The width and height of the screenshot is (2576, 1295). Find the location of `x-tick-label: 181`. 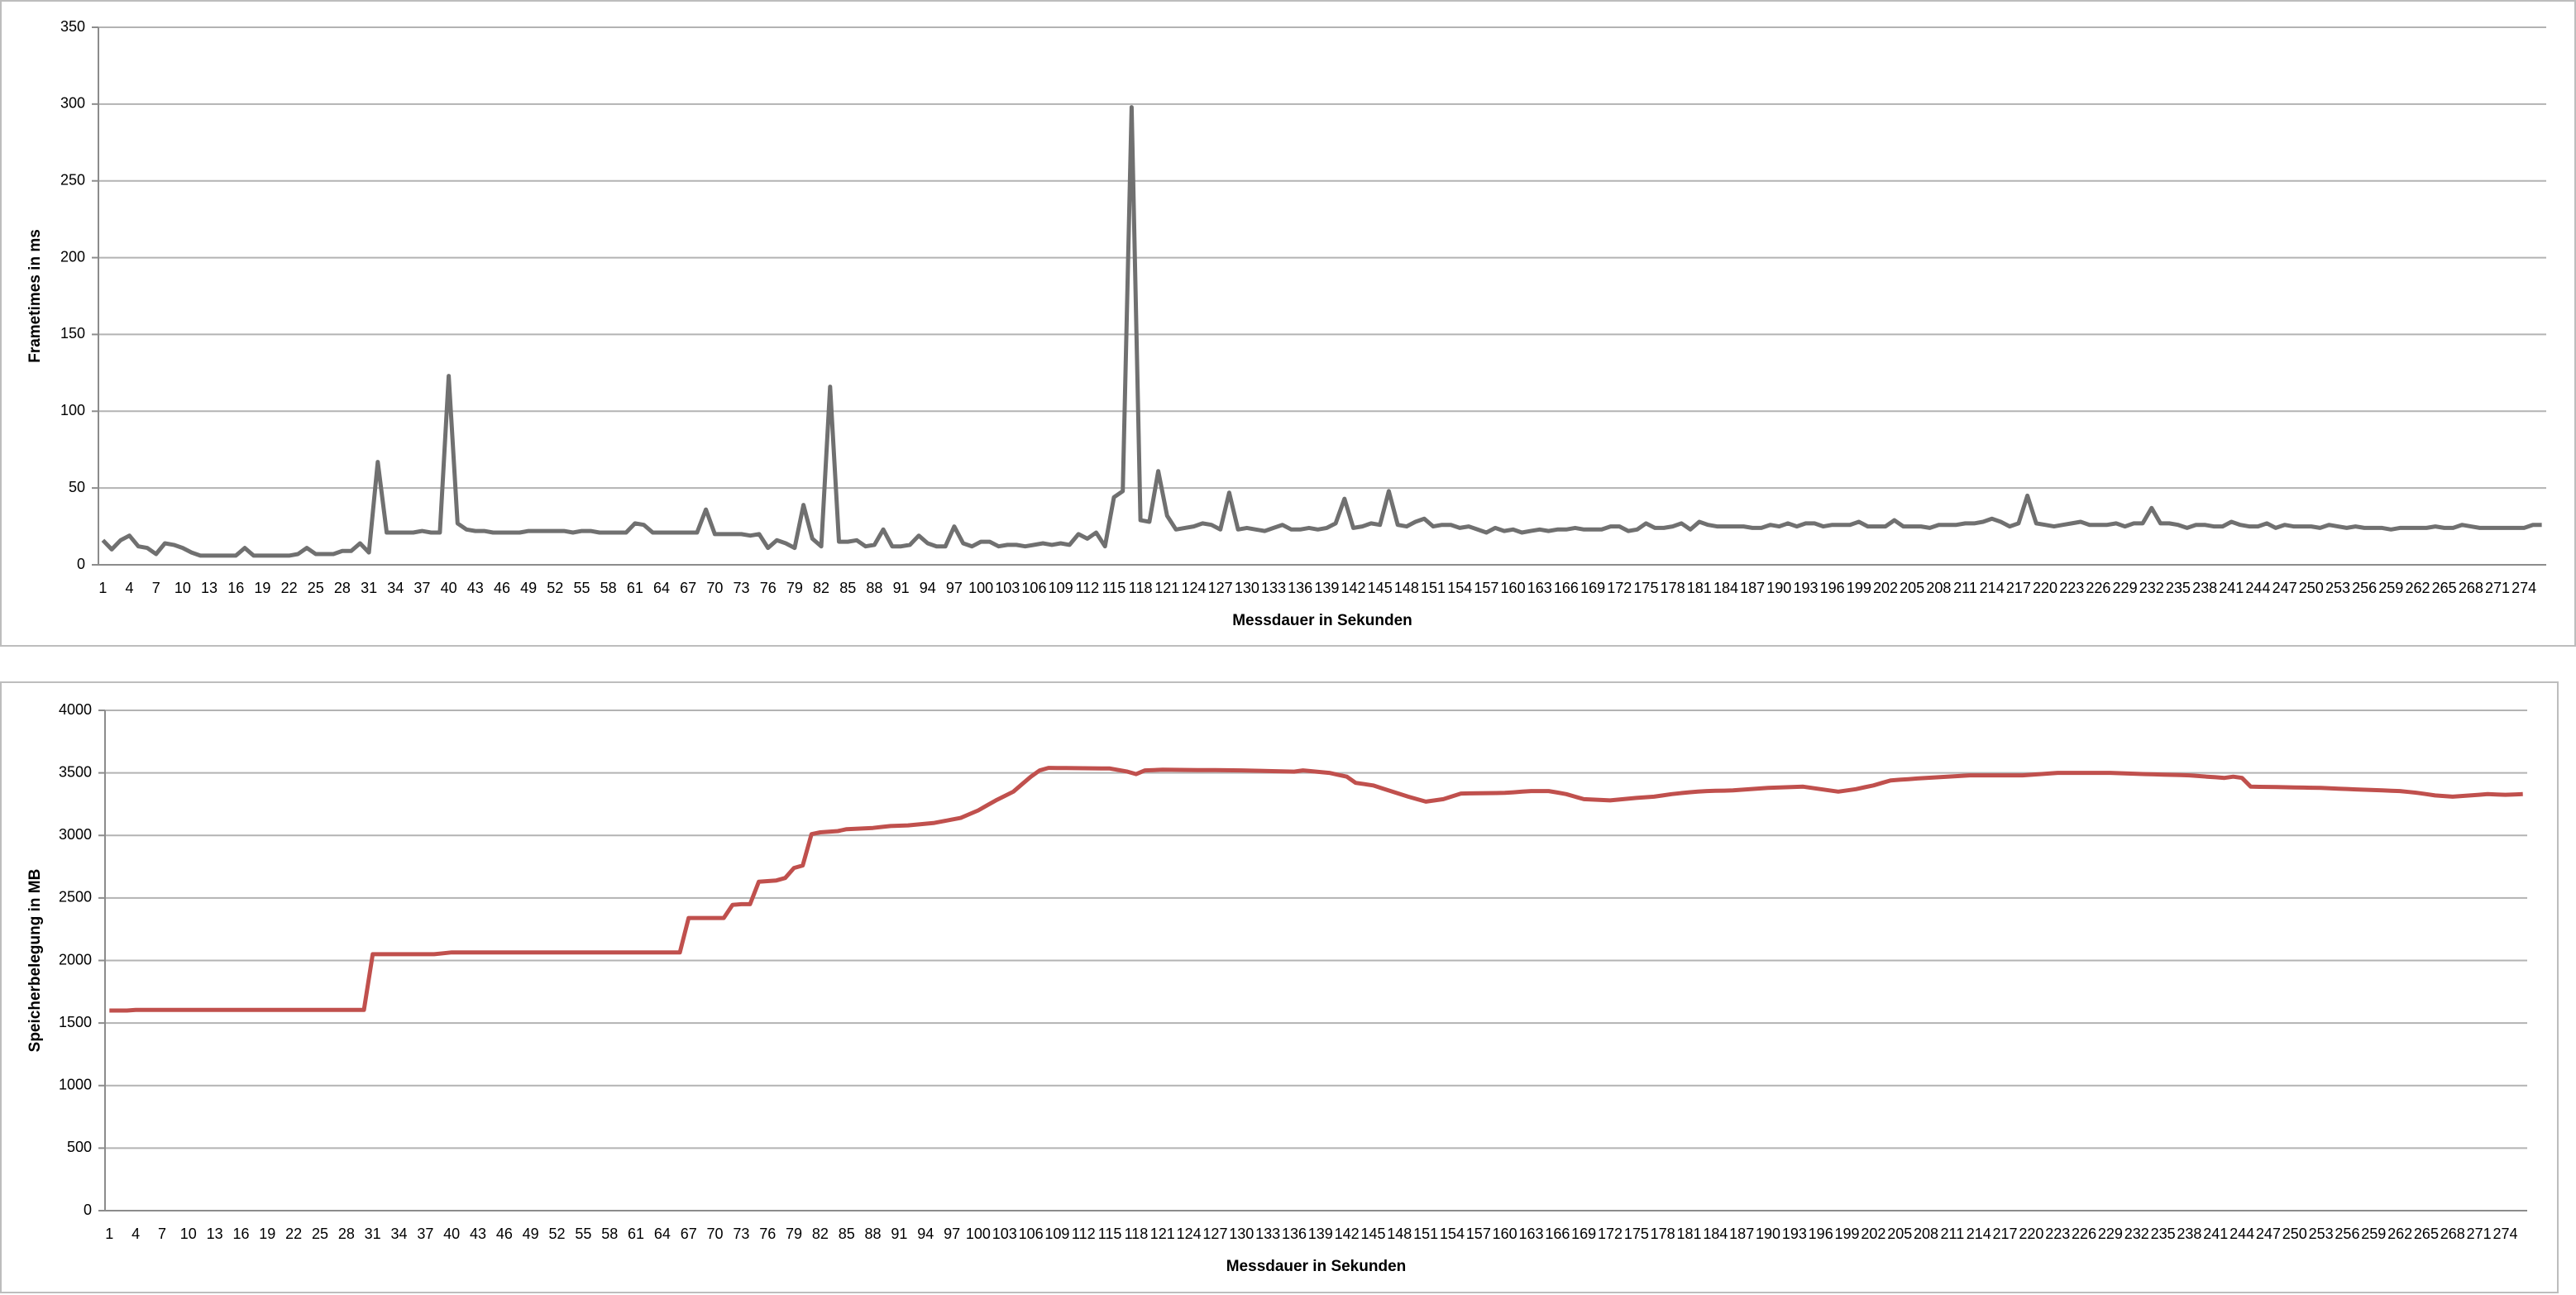

x-tick-label: 181 is located at coordinates (1690, 1234).